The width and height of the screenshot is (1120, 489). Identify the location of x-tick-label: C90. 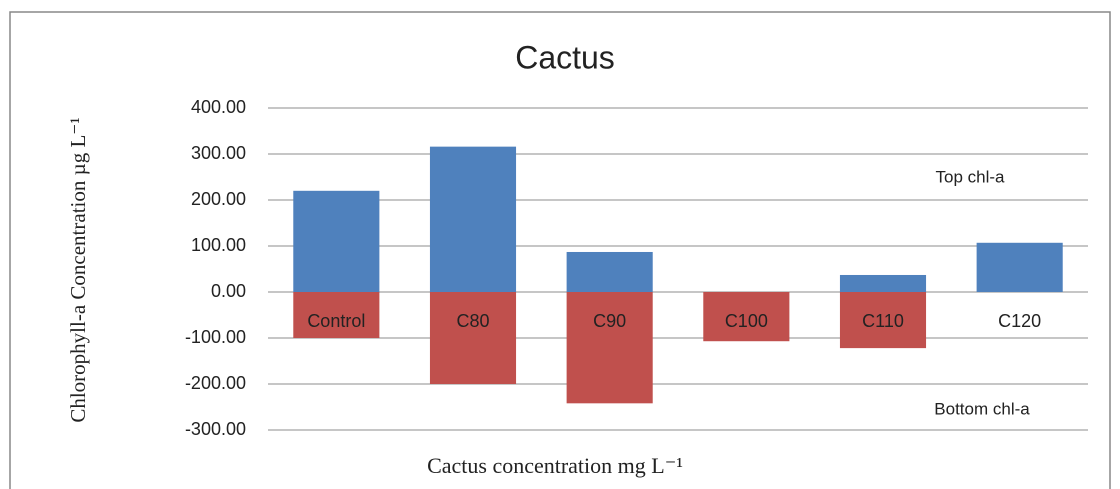
(609, 321).